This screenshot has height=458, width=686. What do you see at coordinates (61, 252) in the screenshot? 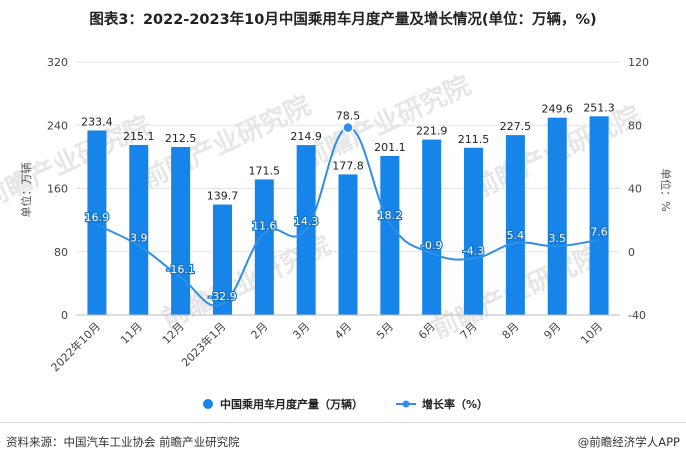
I see `y-left-tick: 80` at bounding box center [61, 252].